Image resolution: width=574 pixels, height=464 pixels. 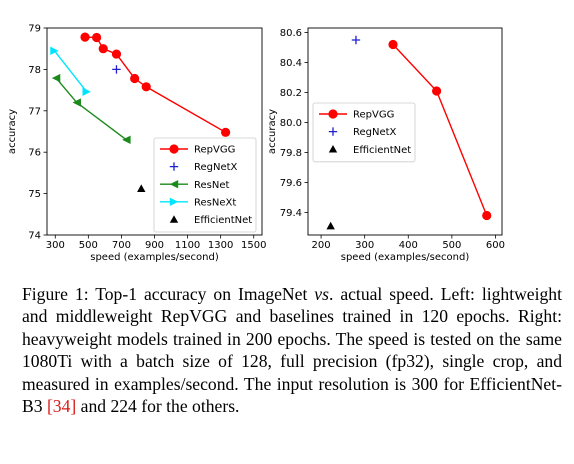 What do you see at coordinates (34, 111) in the screenshot?
I see `y-tick-label: 77` at bounding box center [34, 111].